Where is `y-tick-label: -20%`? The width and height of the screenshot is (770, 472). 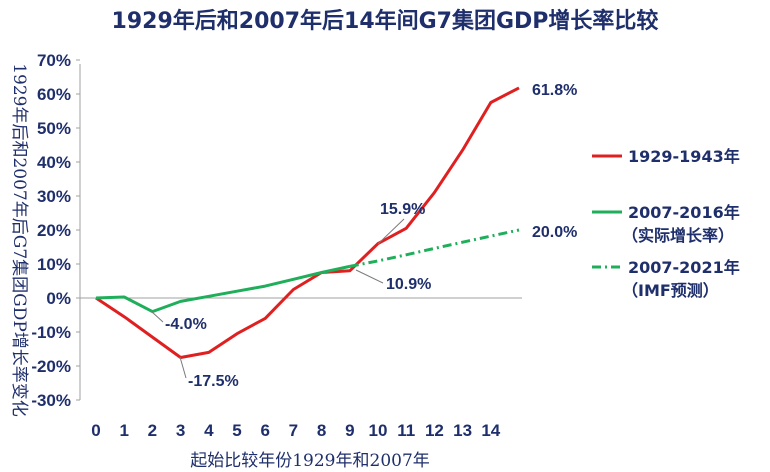 y-tick-label: -20% is located at coordinates (51, 366).